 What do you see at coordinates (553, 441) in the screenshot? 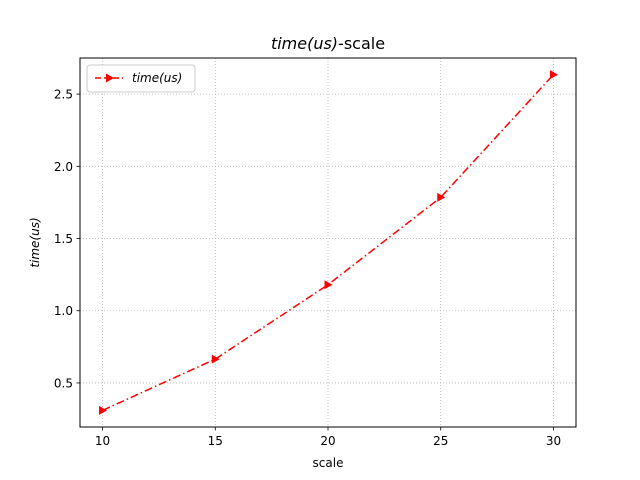
I see `x-tick-label: 30` at bounding box center [553, 441].